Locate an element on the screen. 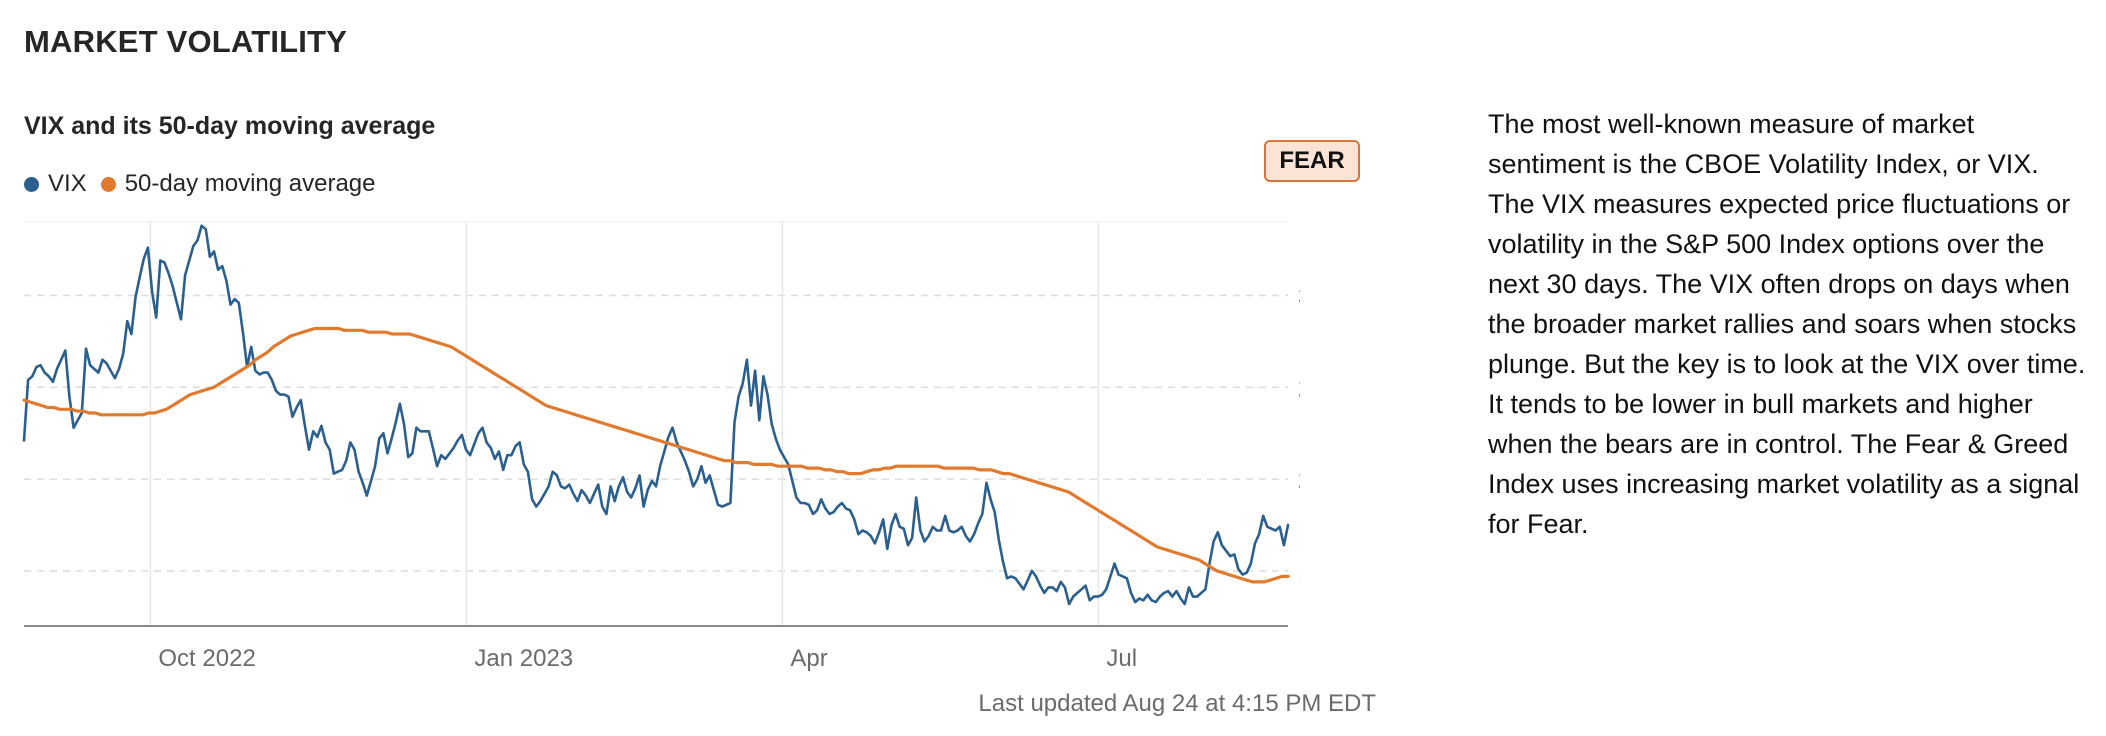 This screenshot has height=736, width=2106. last-updated: Last updated Aug 24 at 4:15 PM EDT is located at coordinates (1177, 703).